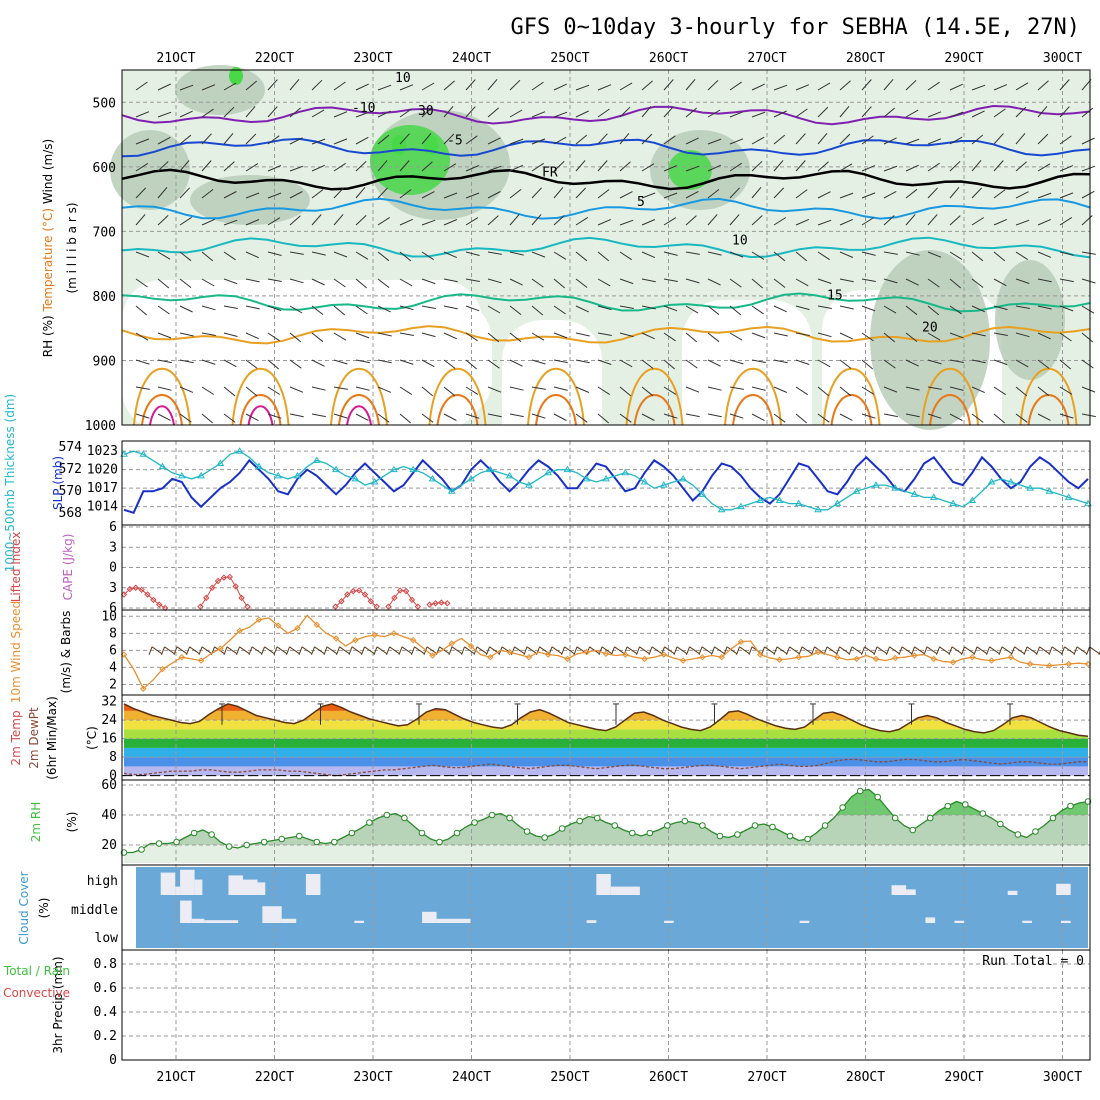 Image resolution: width=1100 pixels, height=1100 pixels. I want to click on y-tick-slp-0: 1023, so click(102, 451).